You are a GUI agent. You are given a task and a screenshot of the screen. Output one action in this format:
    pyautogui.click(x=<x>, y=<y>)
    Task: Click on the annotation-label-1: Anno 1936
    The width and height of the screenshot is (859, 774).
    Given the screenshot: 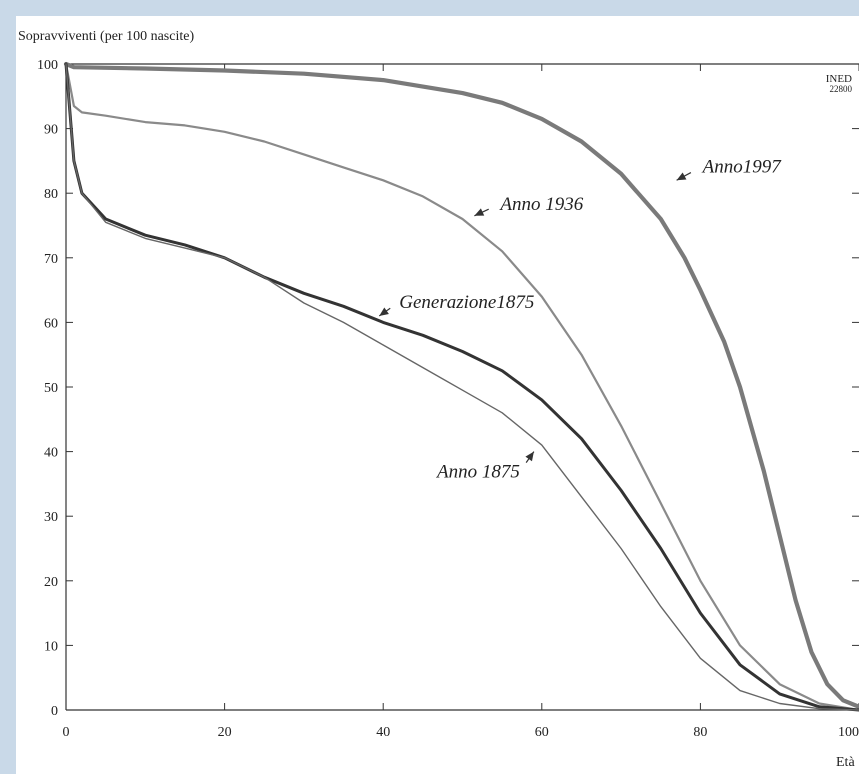 What is the action you would take?
    pyautogui.click(x=540, y=204)
    